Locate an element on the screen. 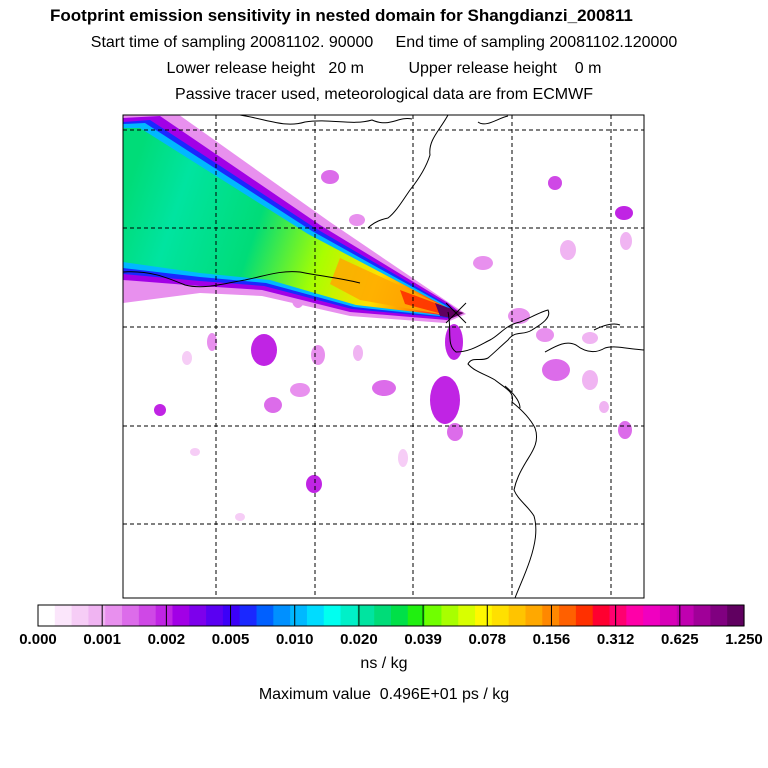 This screenshot has height=768, width=768. colorbar-tick-label: 0.020 is located at coordinates (359, 639).